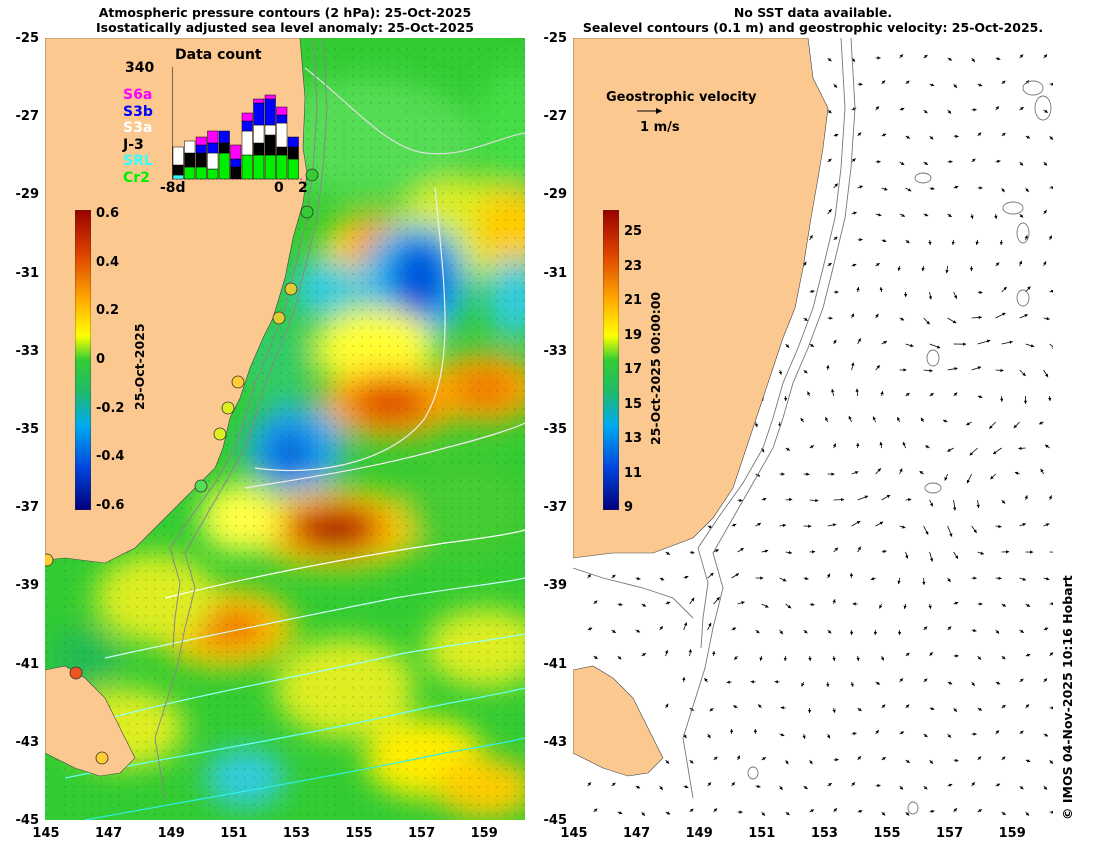 Image resolution: width=1100 pixels, height=850 pixels. I want to click on right-lat-tick: -25, so click(555, 38).